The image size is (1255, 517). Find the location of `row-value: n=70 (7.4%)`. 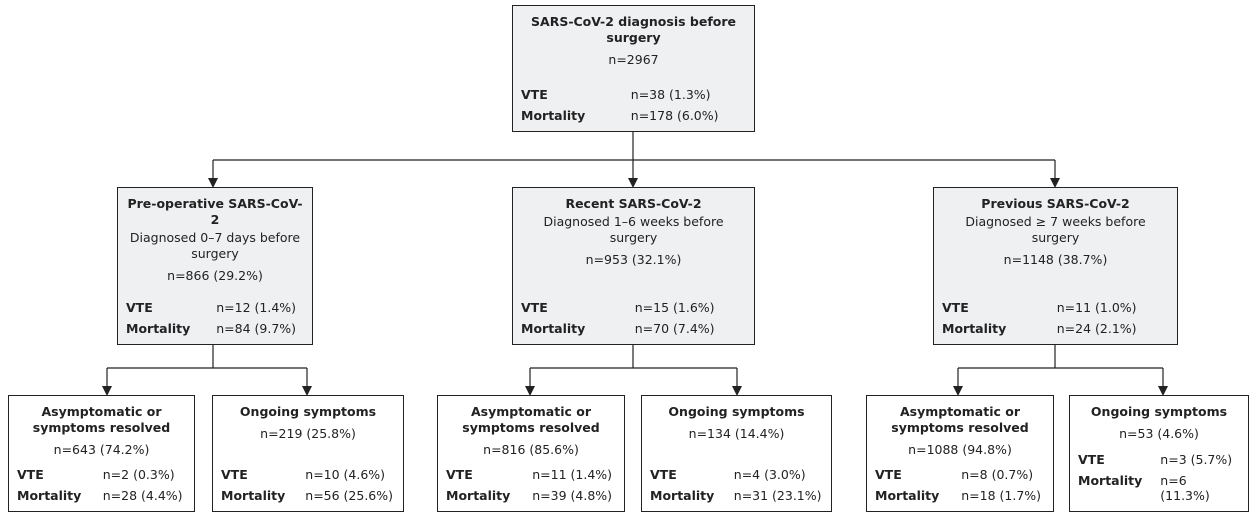

row-value: n=70 (7.4%) is located at coordinates (674, 328).